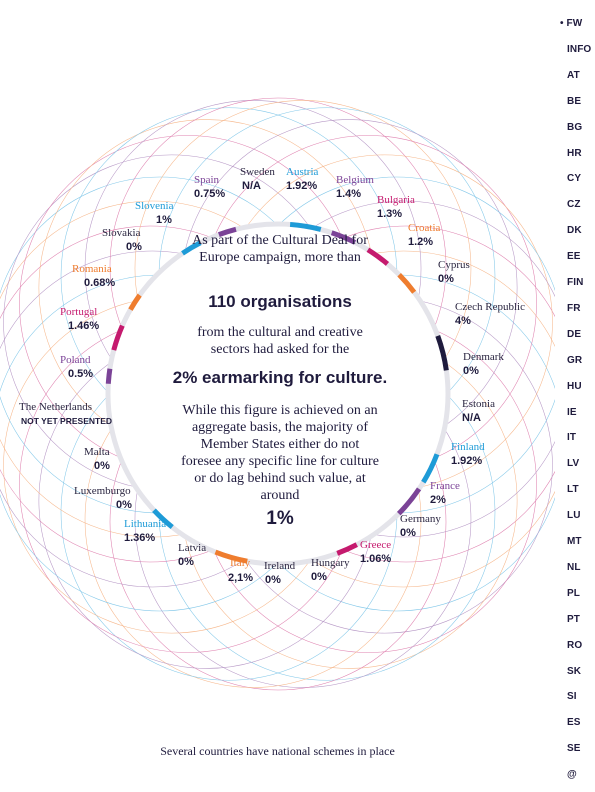  Describe the element at coordinates (102, 491) in the screenshot. I see `country-name: Luxemburgo` at that location.